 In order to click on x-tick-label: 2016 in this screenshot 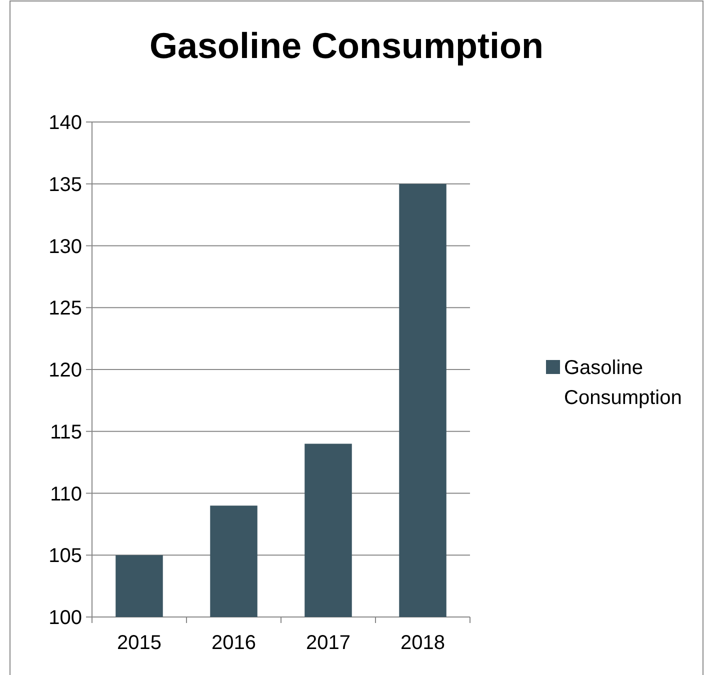, I will do `click(234, 643)`.